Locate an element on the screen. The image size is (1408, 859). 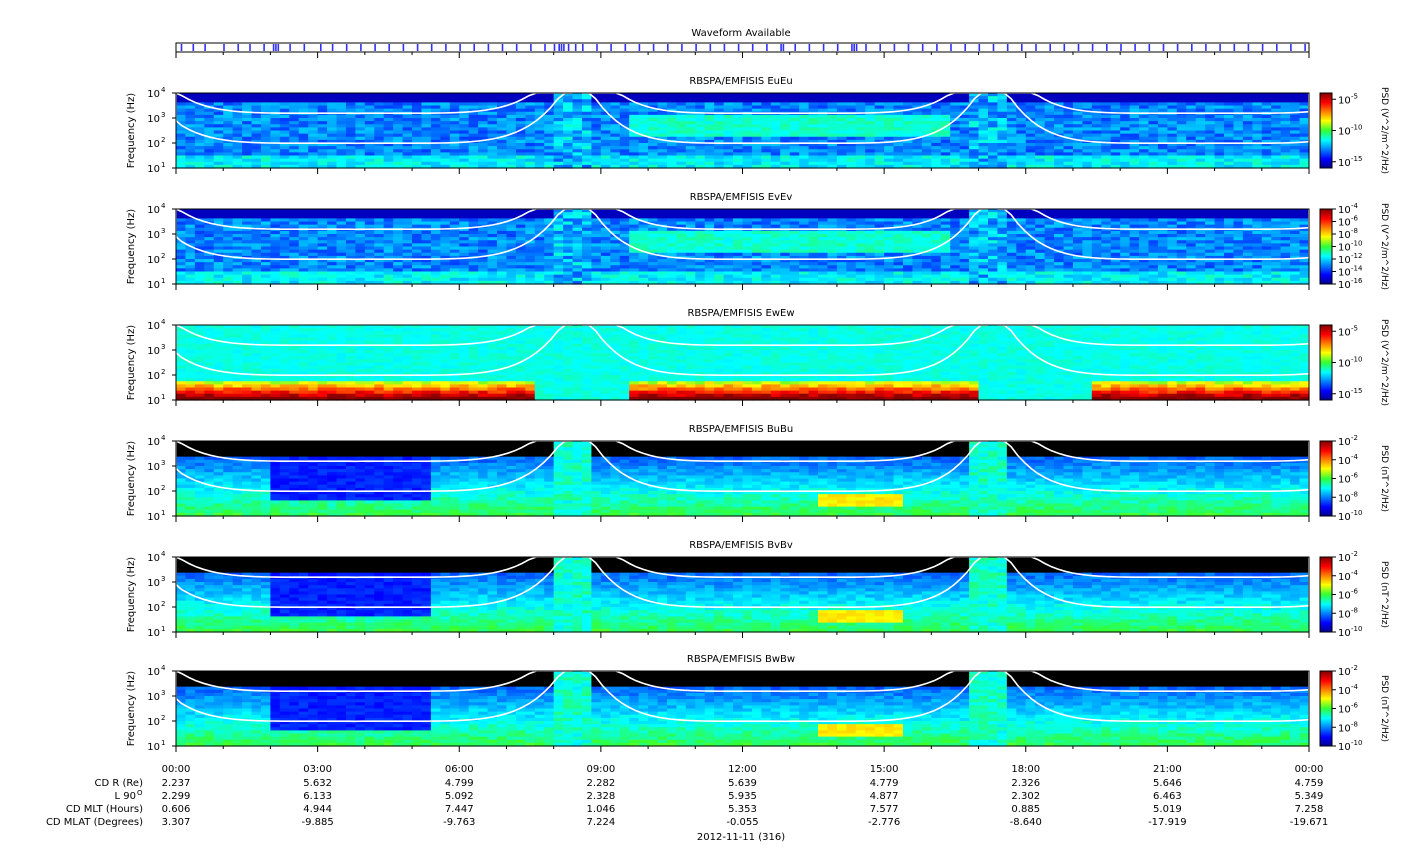
waveform-panel: Waveform Available is located at coordinates (742, 43).